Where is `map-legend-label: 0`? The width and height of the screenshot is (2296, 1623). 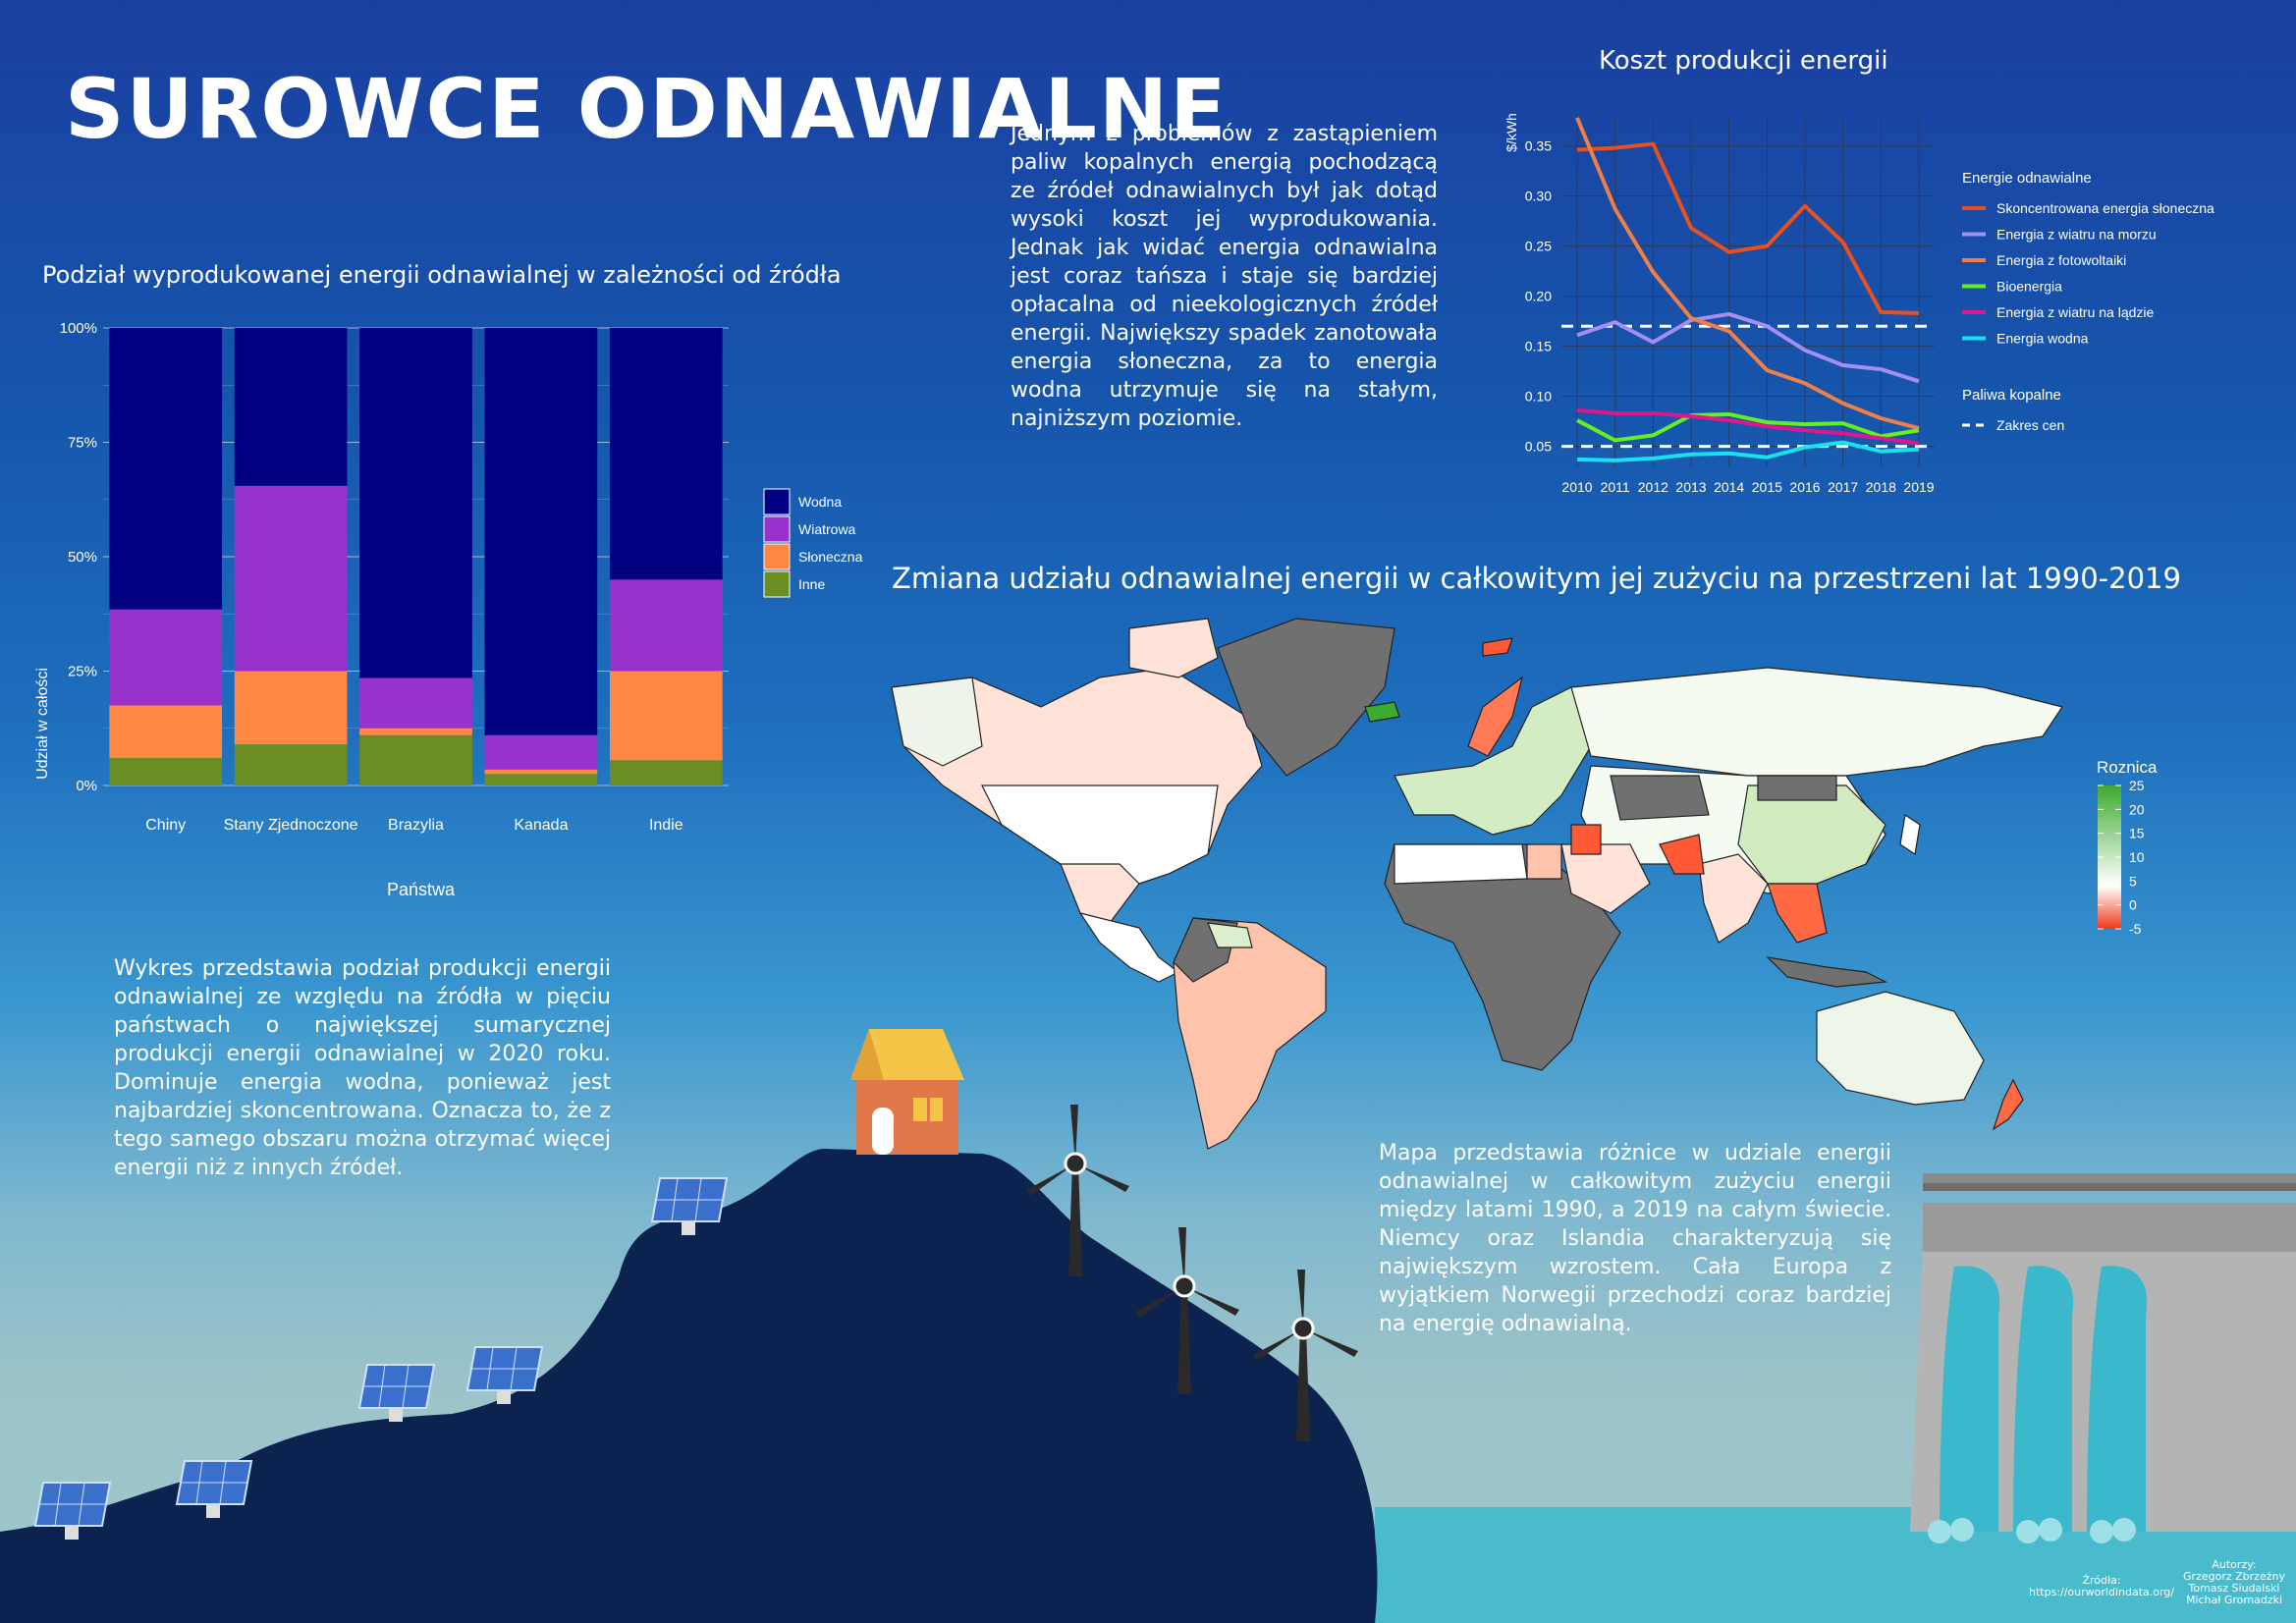 map-legend-label: 0 is located at coordinates (2133, 905).